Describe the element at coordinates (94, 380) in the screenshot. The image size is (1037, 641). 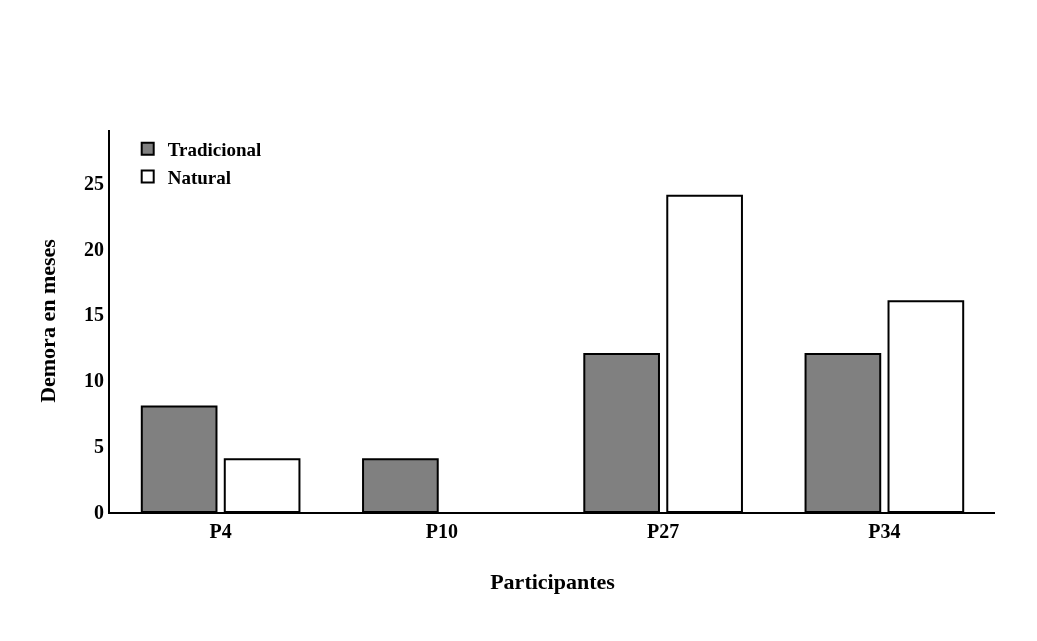
I see `y-tick-label: 10` at that location.